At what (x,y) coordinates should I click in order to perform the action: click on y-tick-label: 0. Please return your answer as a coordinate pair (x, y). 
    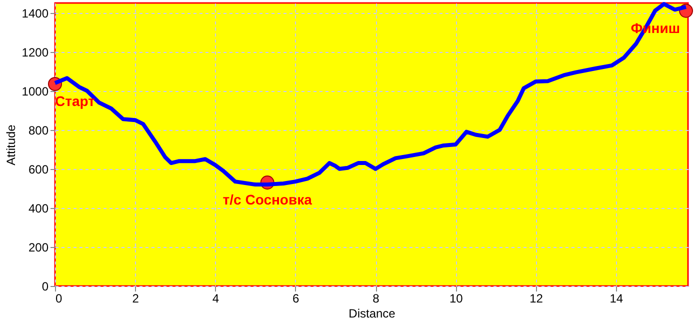
    Looking at the image, I should click on (45, 287).